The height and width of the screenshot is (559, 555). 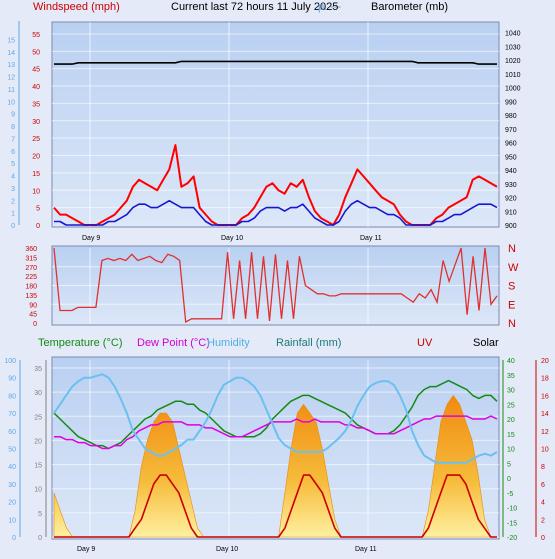 I want to click on knots-tick-label: 9, so click(x=13, y=115).